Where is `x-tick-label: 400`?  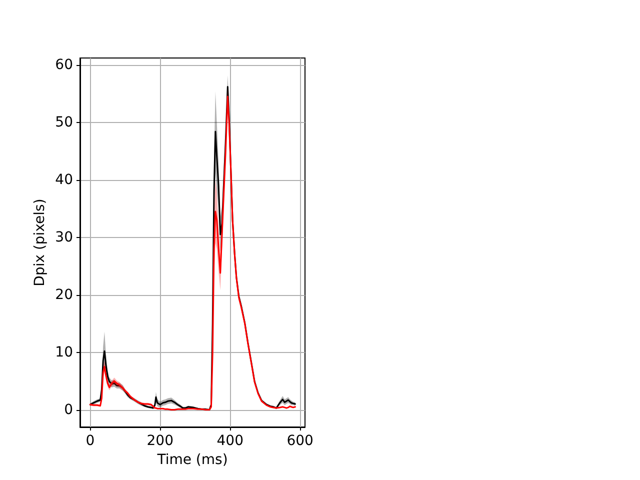
x-tick-label: 400 is located at coordinates (230, 441).